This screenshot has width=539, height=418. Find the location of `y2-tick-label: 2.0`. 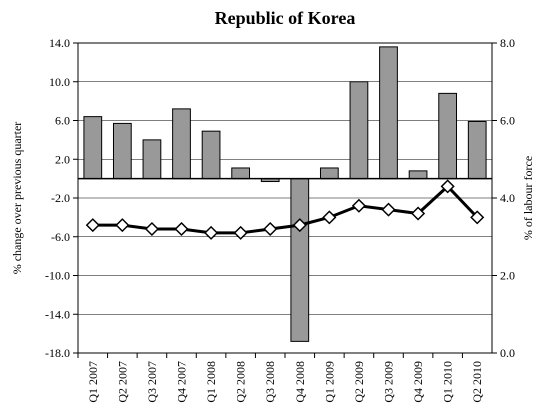

y2-tick-label: 2.0 is located at coordinates (507, 276).